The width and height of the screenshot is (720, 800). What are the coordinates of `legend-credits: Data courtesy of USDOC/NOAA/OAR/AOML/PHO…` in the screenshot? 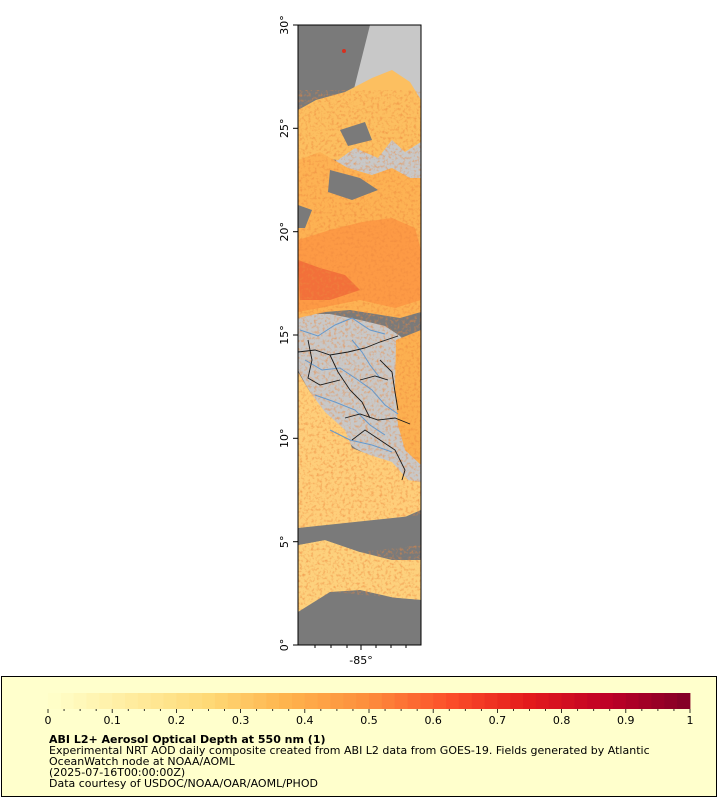 It's located at (183, 783).